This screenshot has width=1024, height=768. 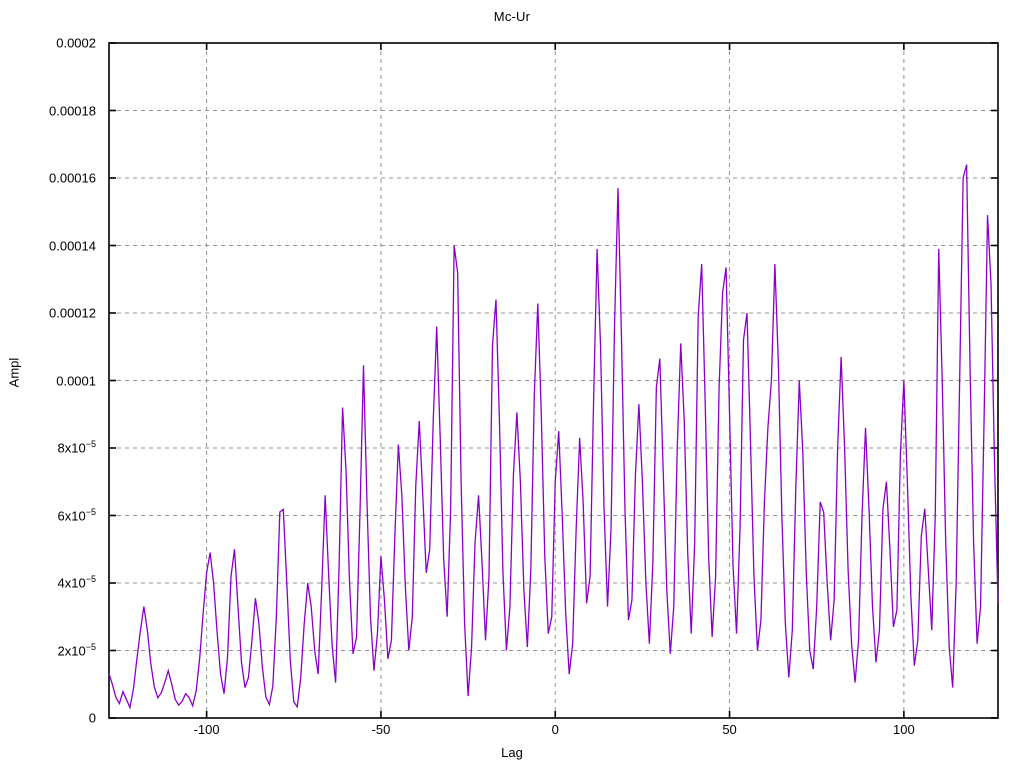 I want to click on y-tick-text: 0.00012, so click(x=72, y=313).